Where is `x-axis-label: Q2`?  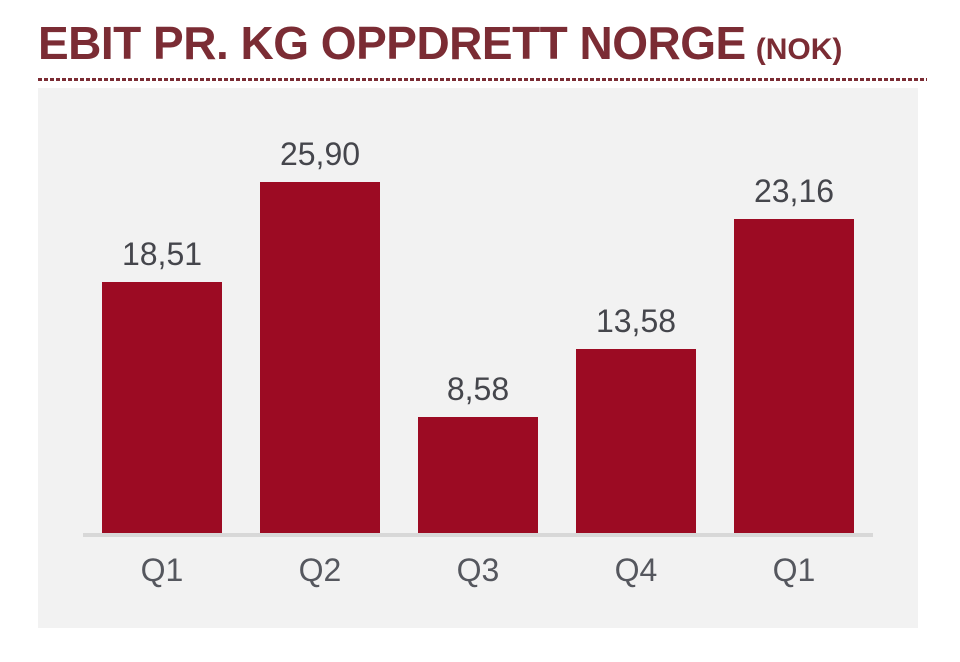 x-axis-label: Q2 is located at coordinates (320, 570).